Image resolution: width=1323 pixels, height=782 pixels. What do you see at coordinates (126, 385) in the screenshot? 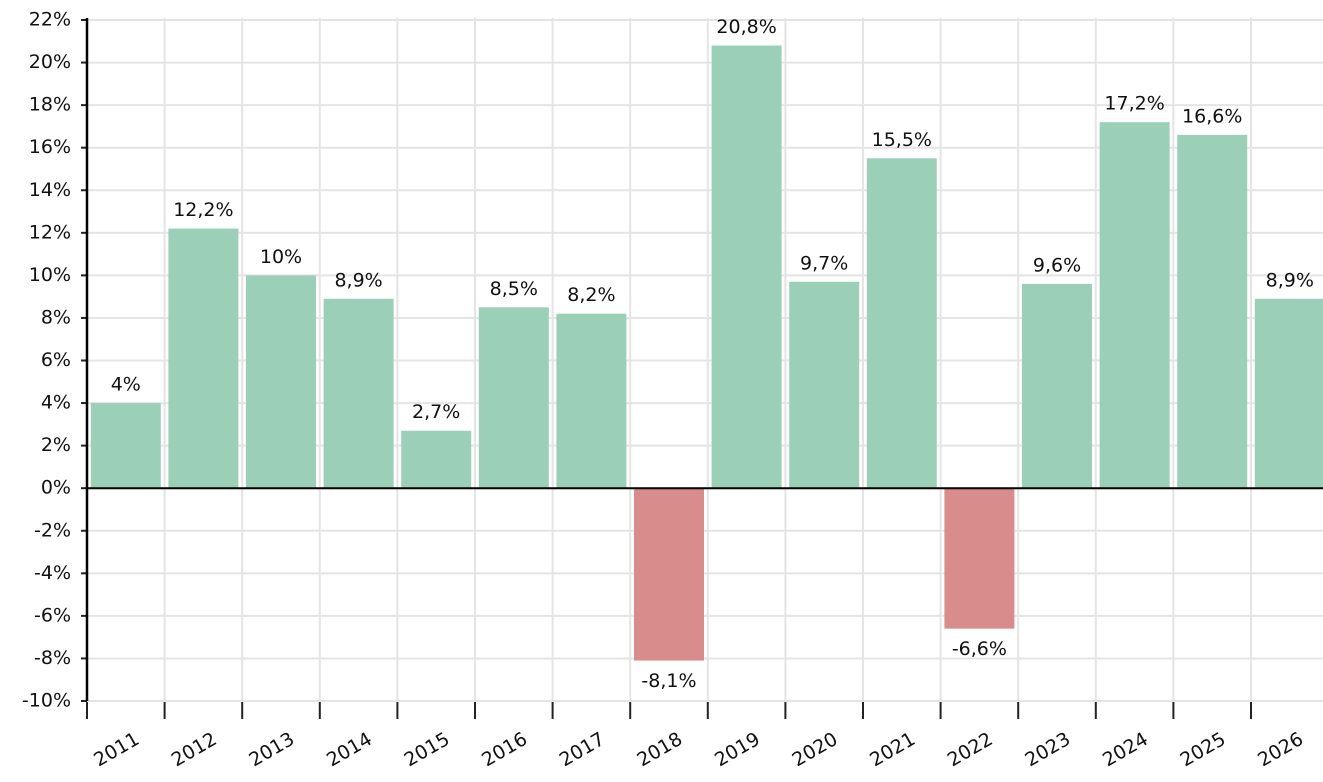
I see `value-label: 4%` at bounding box center [126, 385].